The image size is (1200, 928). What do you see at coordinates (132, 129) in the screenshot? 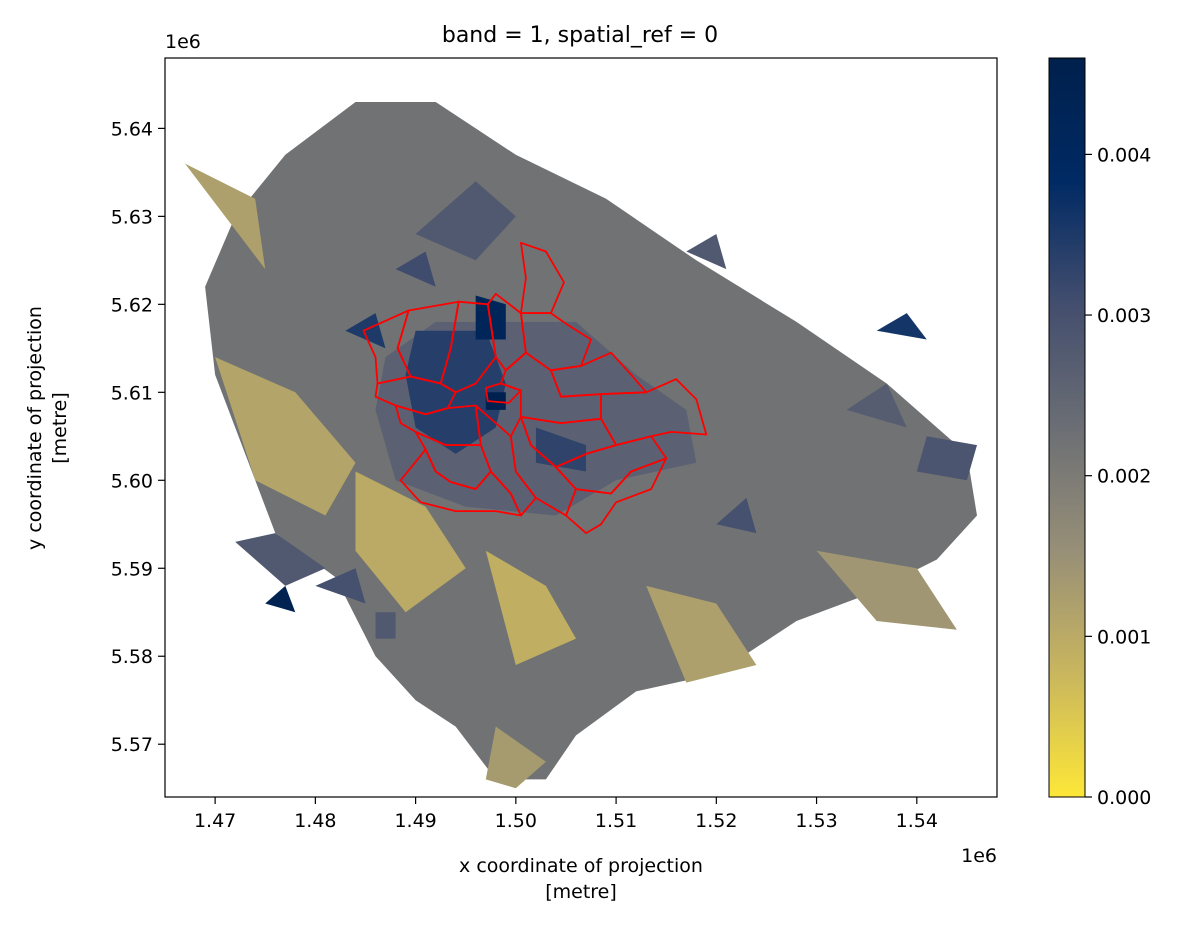
I see `y-tick-label: 5.64` at bounding box center [132, 129].